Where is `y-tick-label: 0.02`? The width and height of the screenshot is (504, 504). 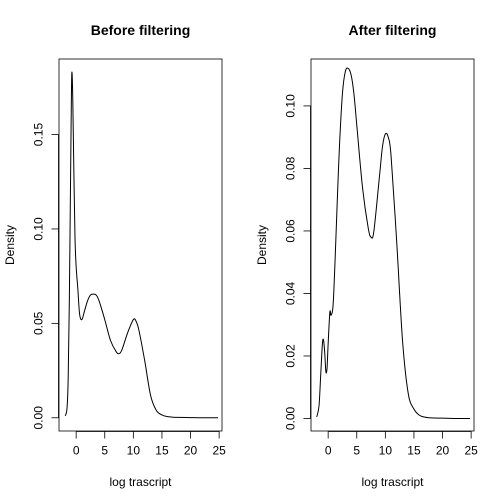
y-tick-label: 0.02 is located at coordinates (291, 356).